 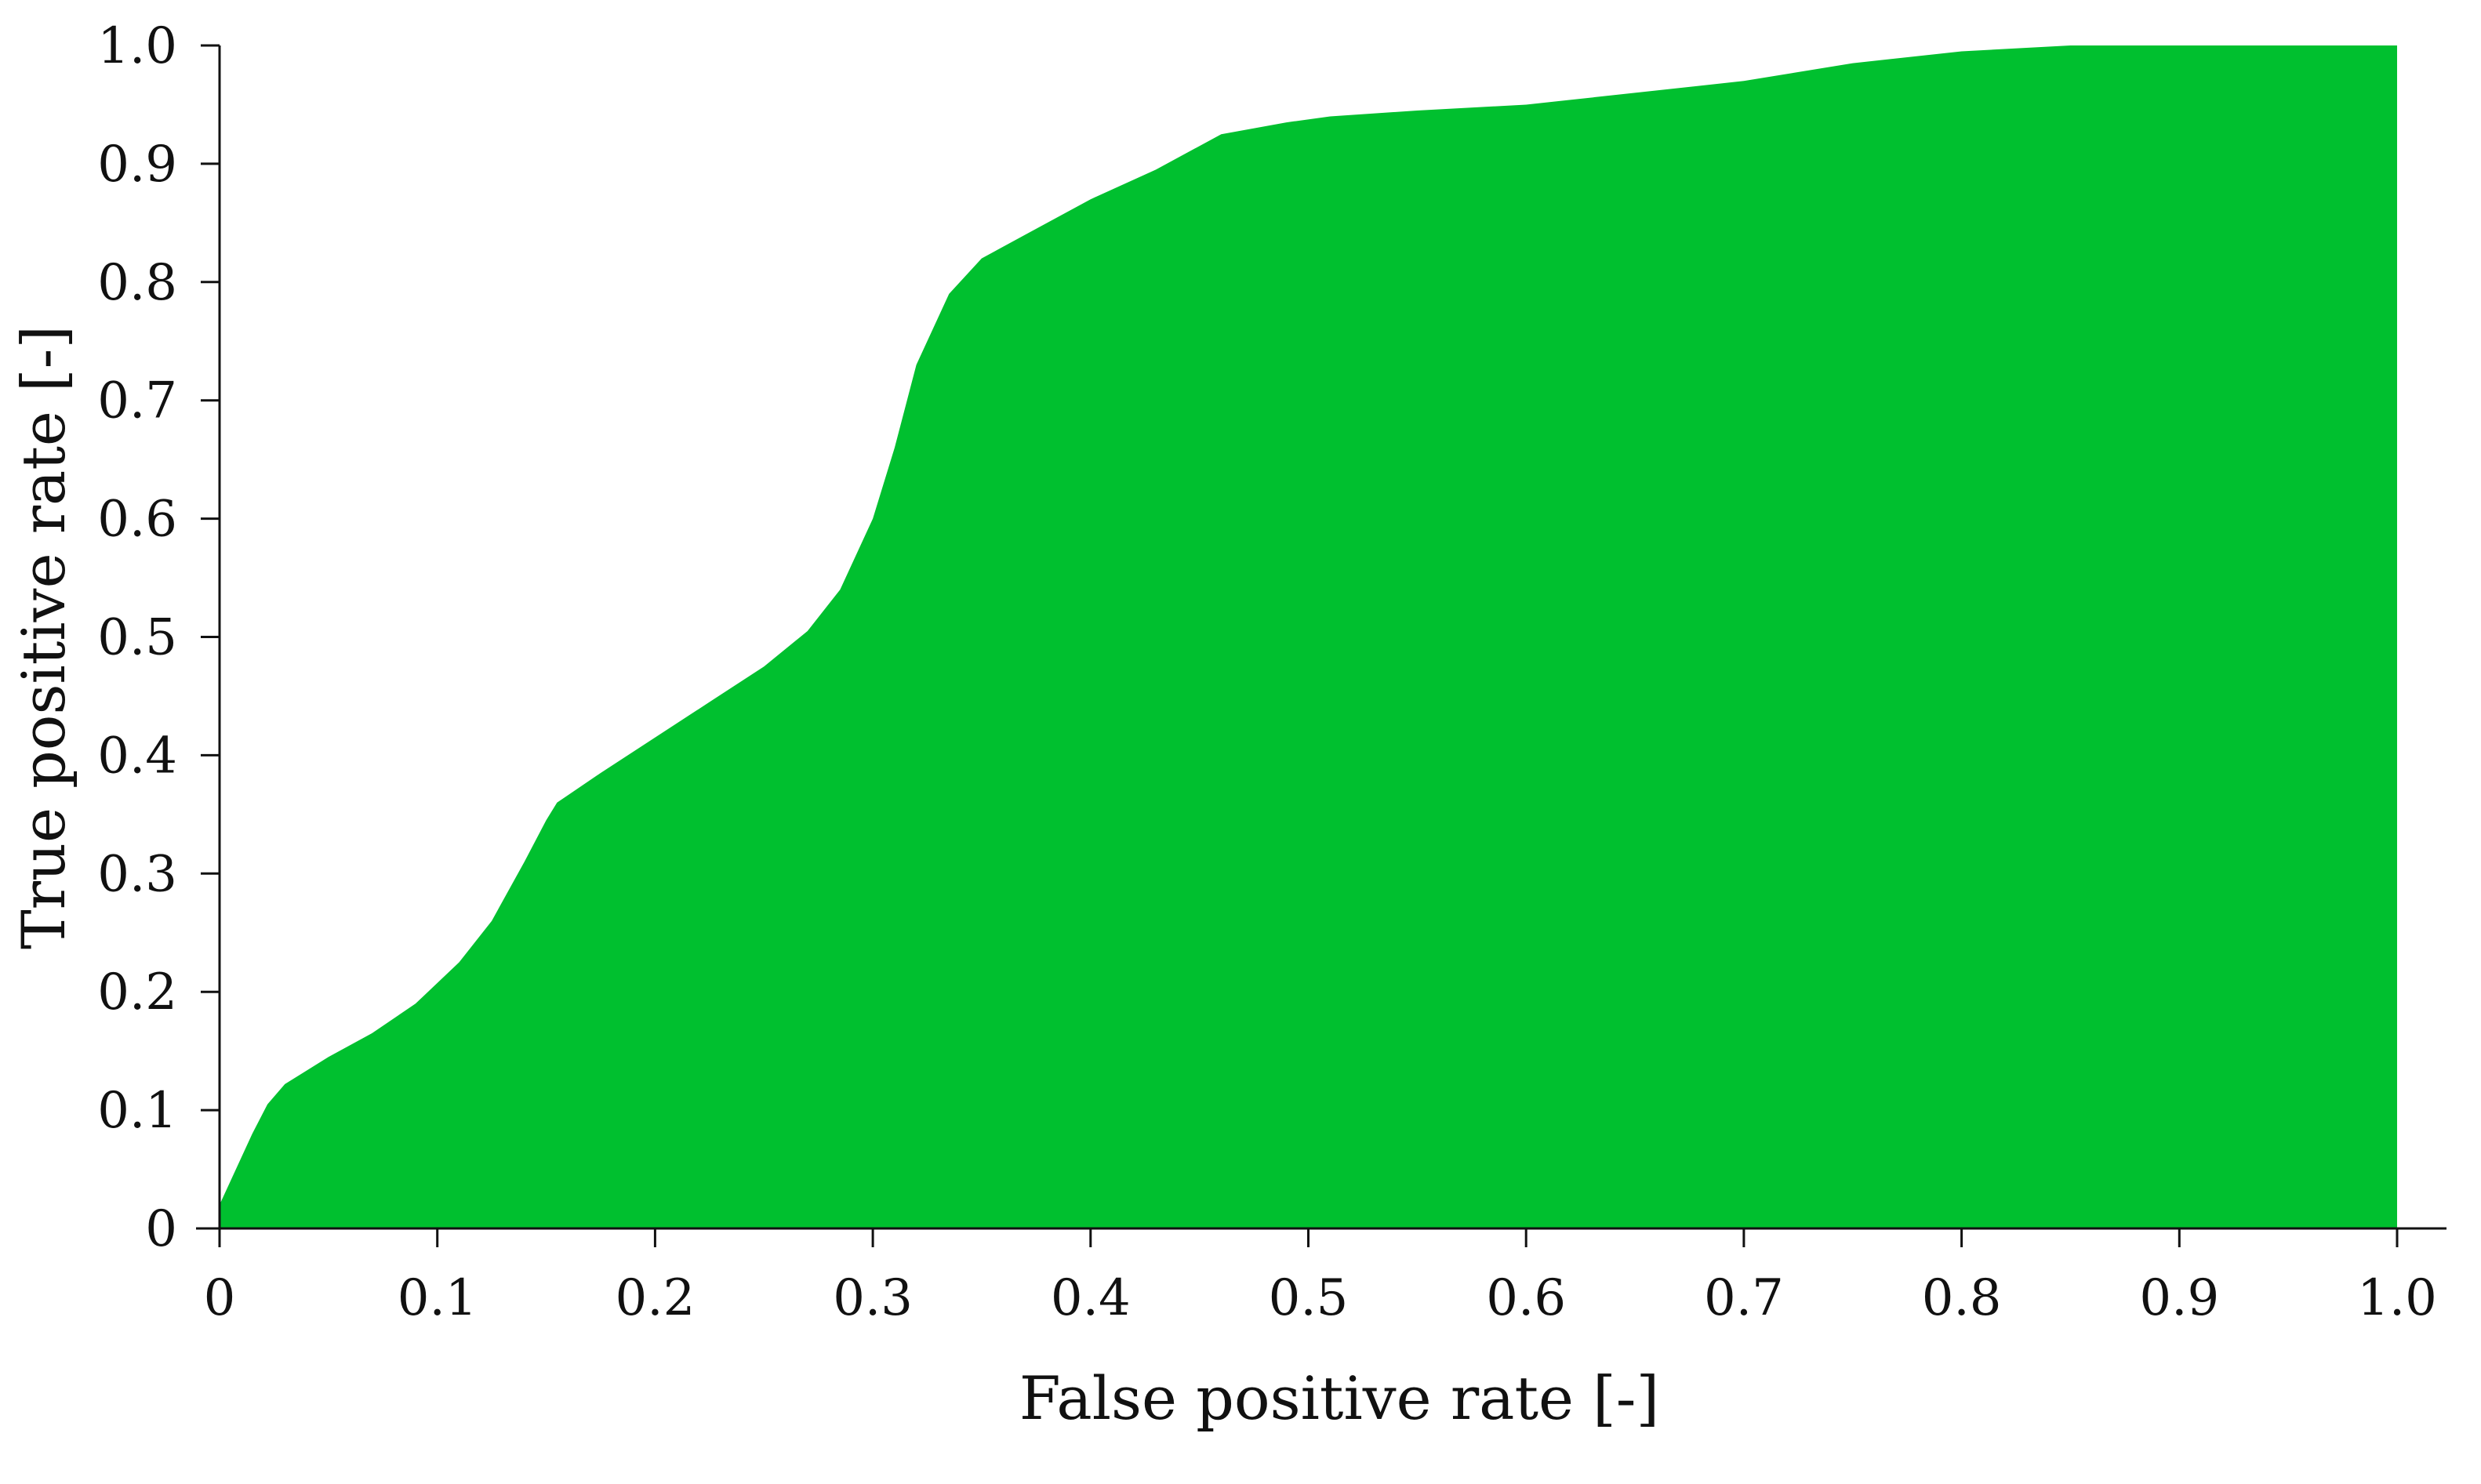 What do you see at coordinates (873, 1298) in the screenshot?
I see `x-tick-label: 0.3` at bounding box center [873, 1298].